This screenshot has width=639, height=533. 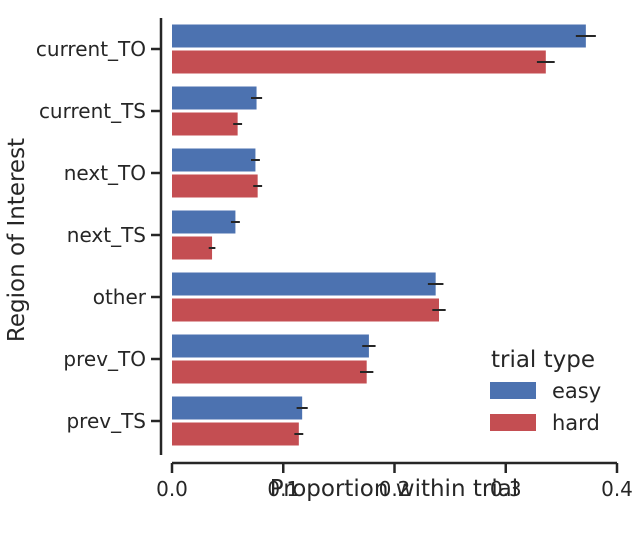 I want to click on bar-current_TO-hard, so click(x=359, y=62).